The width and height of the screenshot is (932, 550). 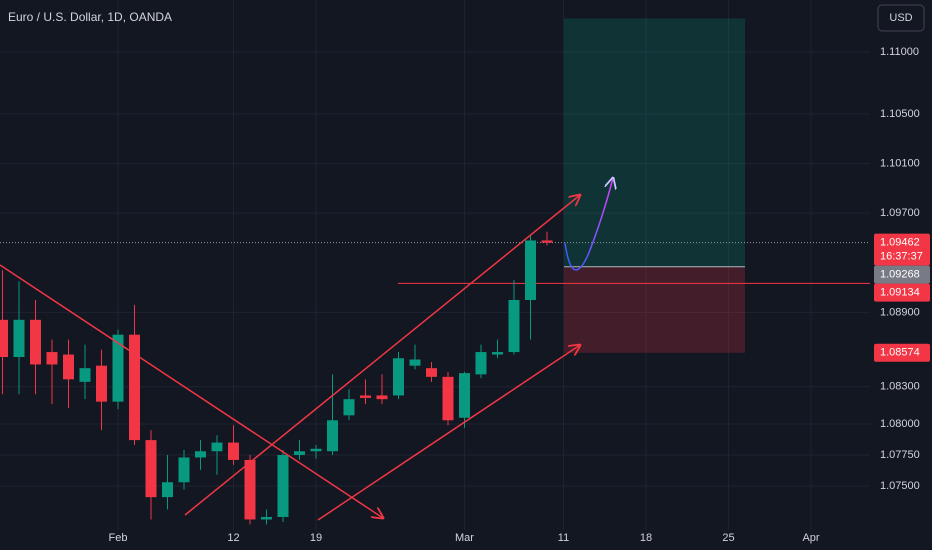 What do you see at coordinates (448, 433) in the screenshot?
I see `trend-line` at bounding box center [448, 433].